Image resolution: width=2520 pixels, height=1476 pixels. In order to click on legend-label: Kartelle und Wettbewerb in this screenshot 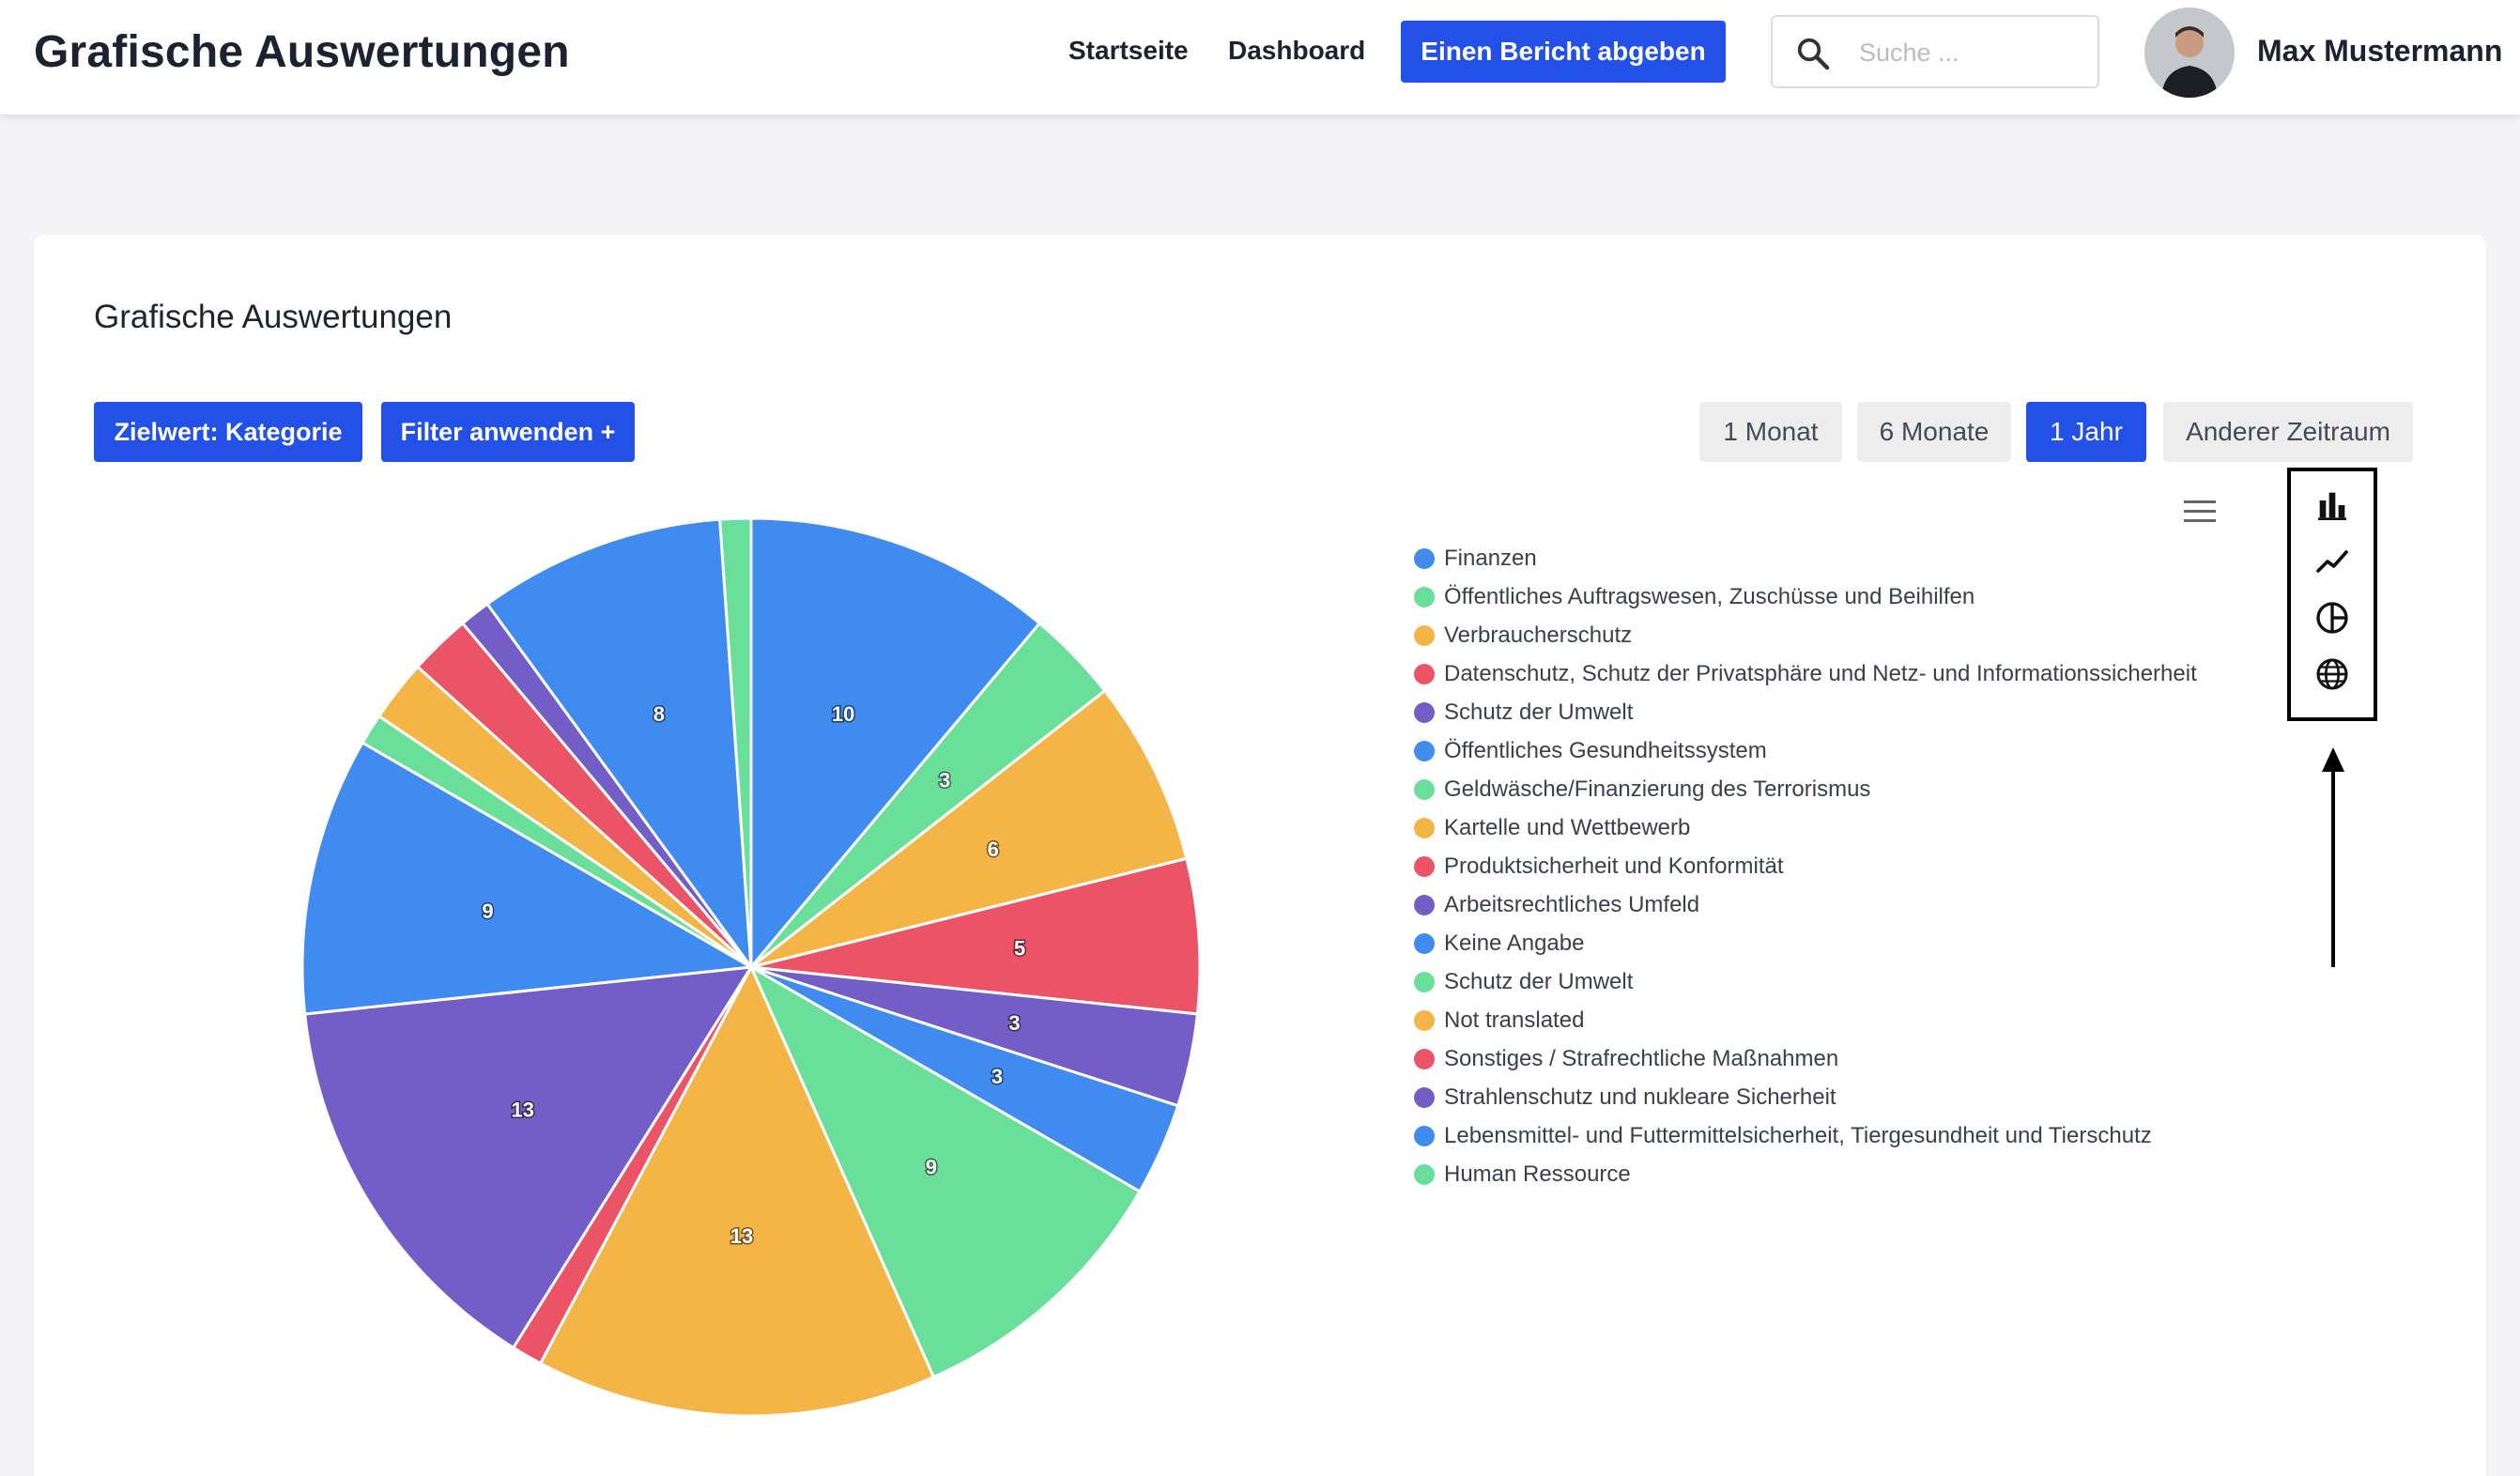, I will do `click(1567, 827)`.